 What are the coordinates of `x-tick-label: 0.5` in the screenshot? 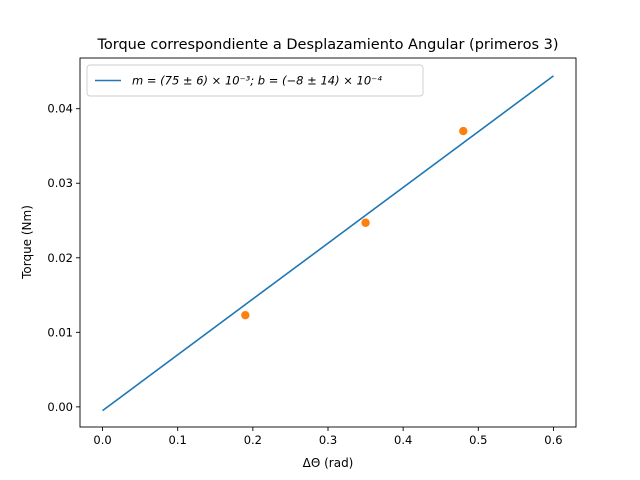 It's located at (478, 440).